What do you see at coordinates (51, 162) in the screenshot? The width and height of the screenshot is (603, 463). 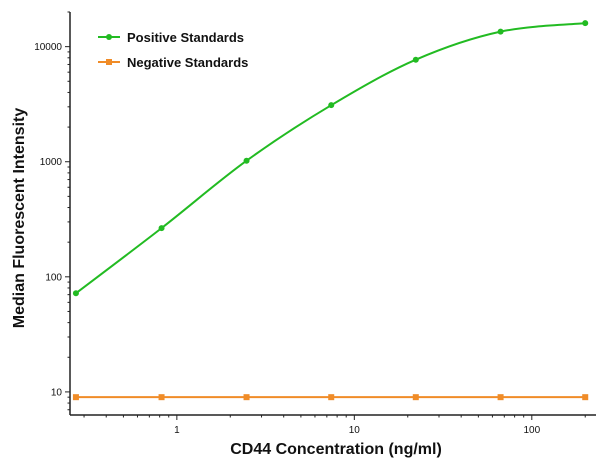 I see `y-tick-label: 1000` at bounding box center [51, 162].